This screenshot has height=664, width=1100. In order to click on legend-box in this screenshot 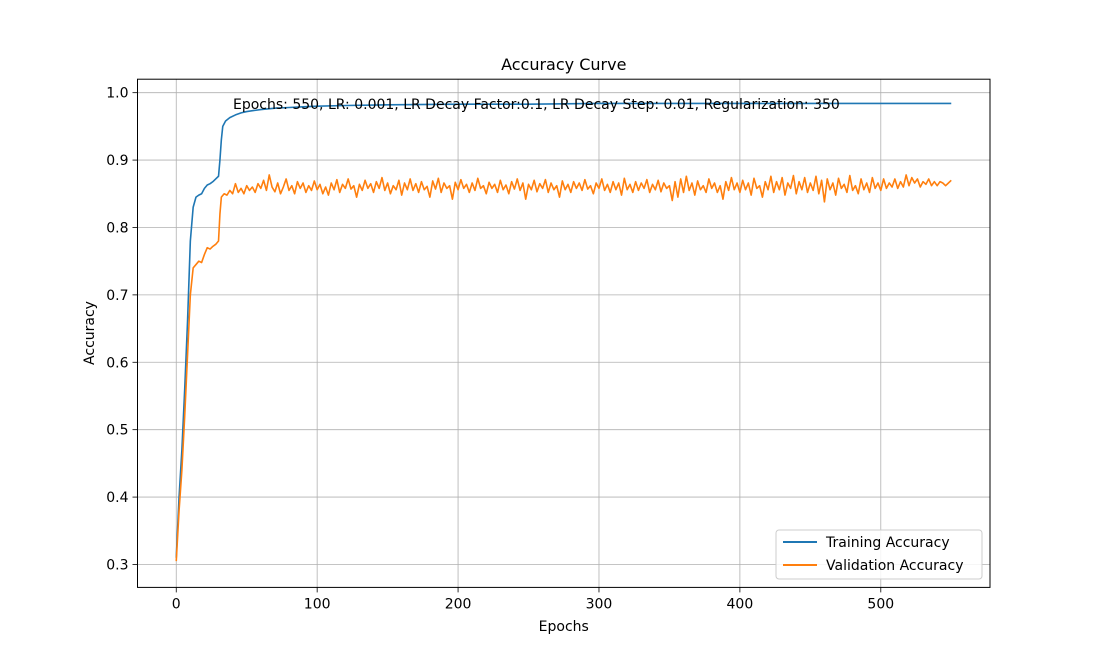, I will do `click(879, 554)`.